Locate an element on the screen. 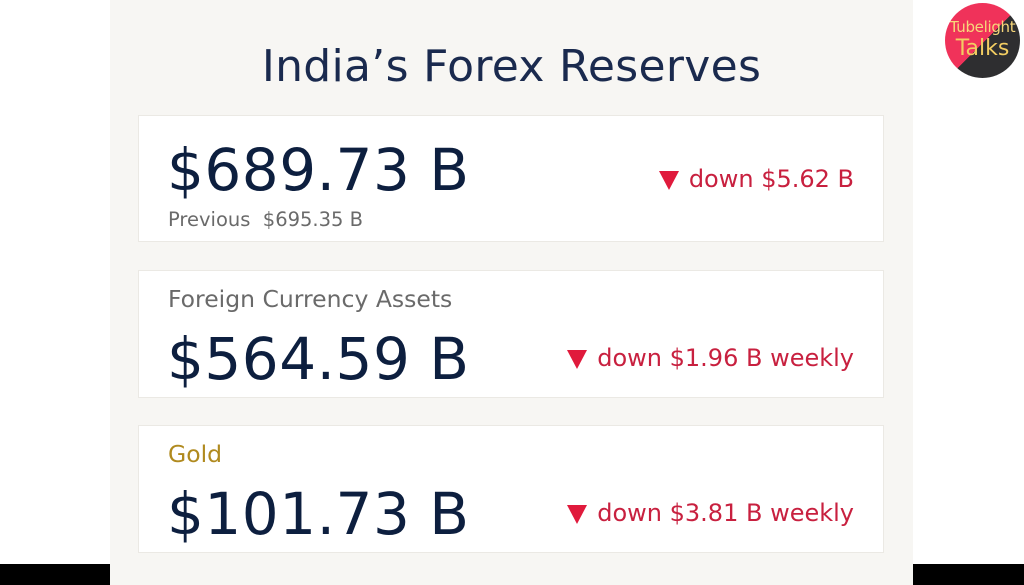 The width and height of the screenshot is (1024, 585). gold-label: Gold is located at coordinates (195, 454).